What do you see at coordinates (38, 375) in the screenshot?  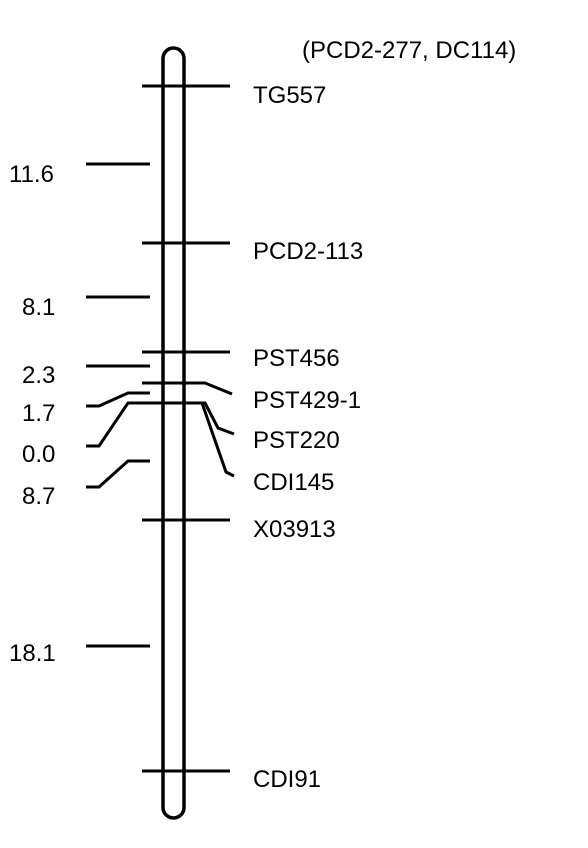 I see `distance-label-2-3: 2.3` at bounding box center [38, 375].